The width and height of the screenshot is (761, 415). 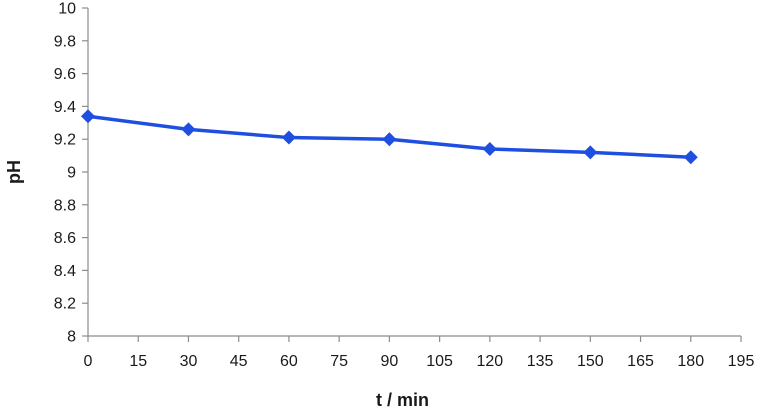 I want to click on x-tick-label: 135, so click(x=540, y=361).